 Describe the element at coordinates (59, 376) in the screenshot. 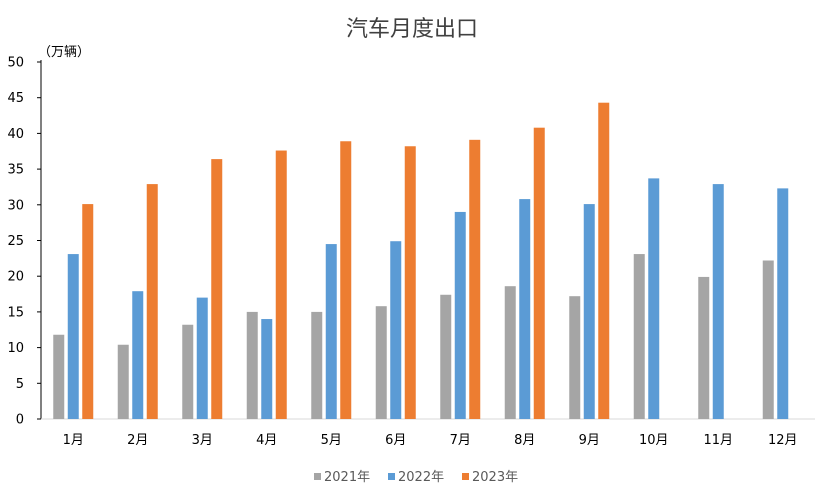

I see `bar-2021年-1月` at that location.